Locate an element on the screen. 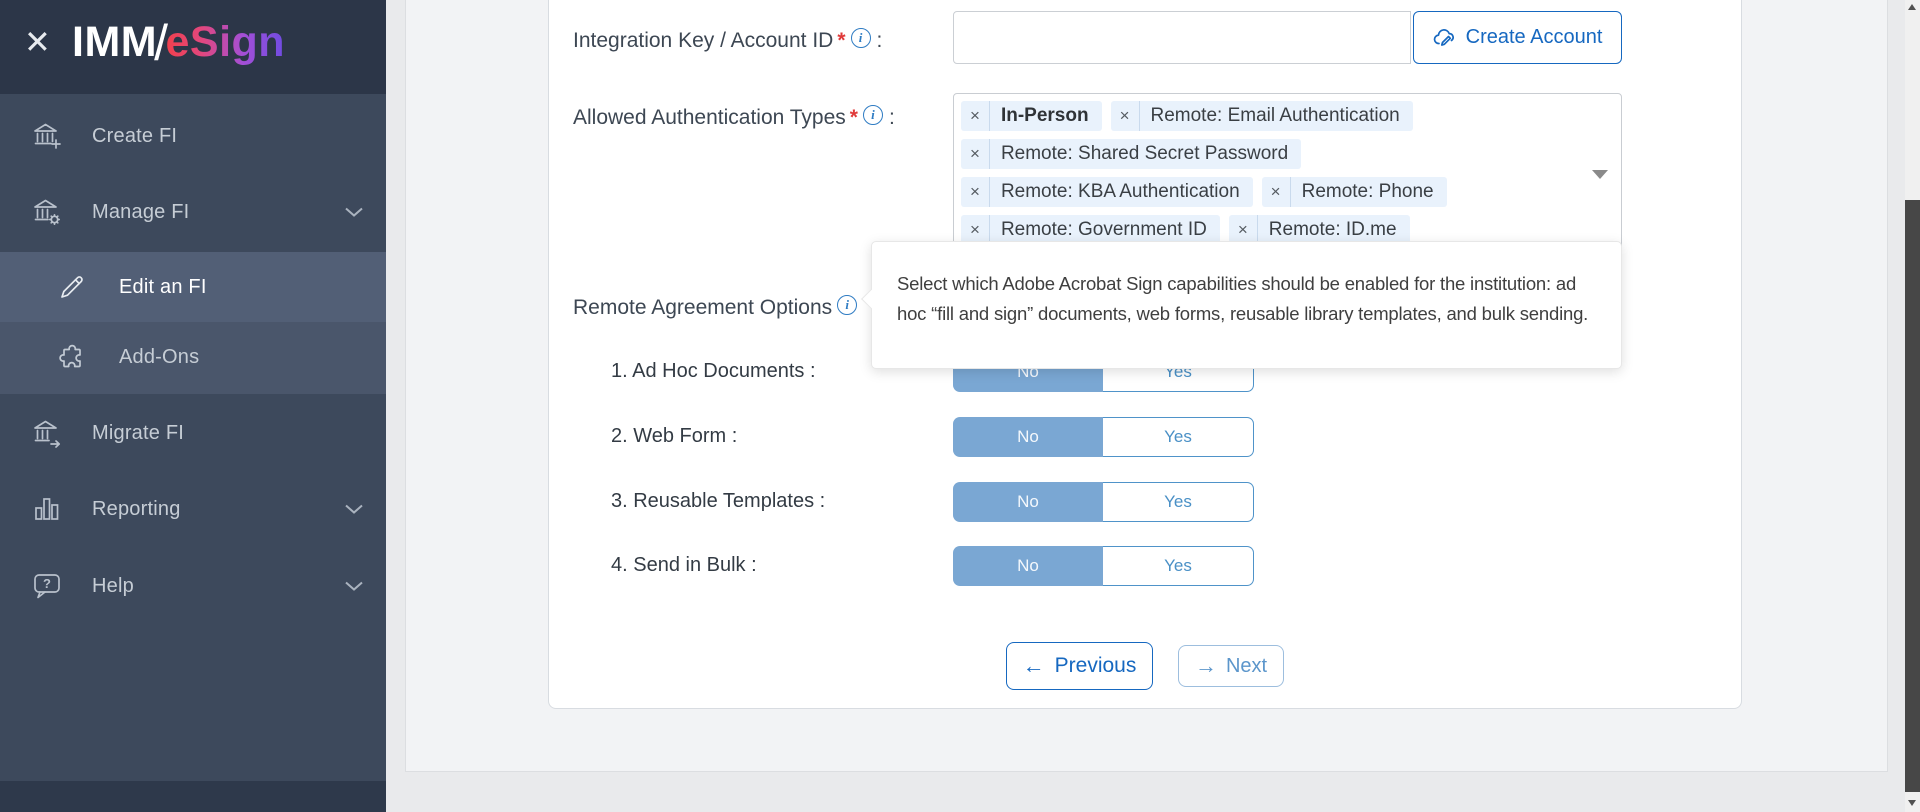 The height and width of the screenshot is (812, 1920). sidebar-item-label: Manage FI is located at coordinates (141, 211).